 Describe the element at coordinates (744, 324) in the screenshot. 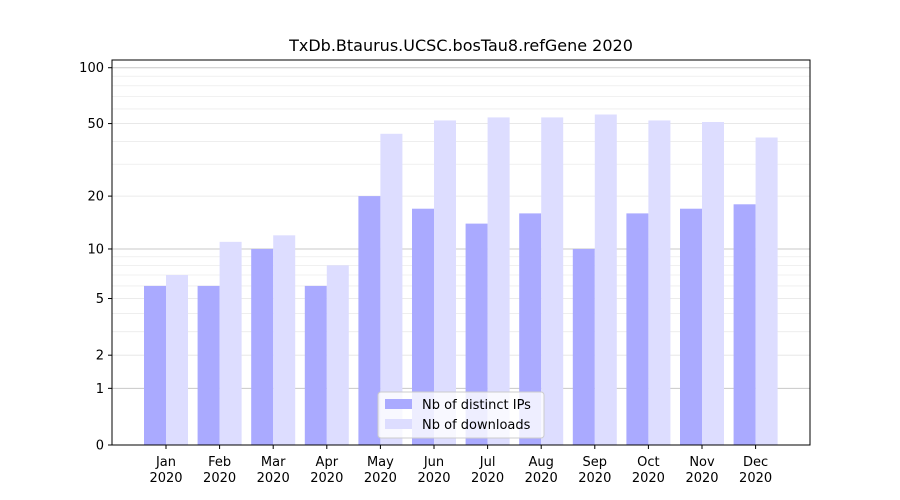

I see `bar-distinct-ips-dec` at that location.